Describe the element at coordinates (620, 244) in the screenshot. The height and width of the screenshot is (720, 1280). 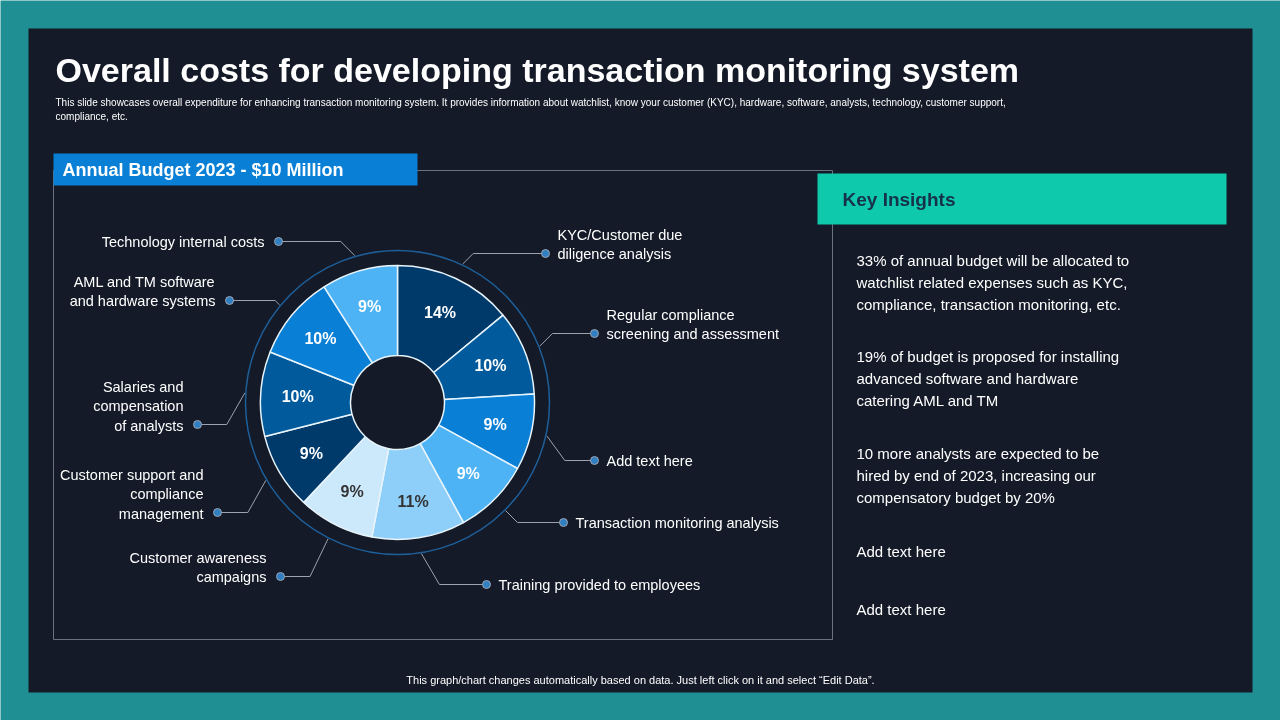
I see `slice-label: KYC/Customer due diligence analysis` at that location.